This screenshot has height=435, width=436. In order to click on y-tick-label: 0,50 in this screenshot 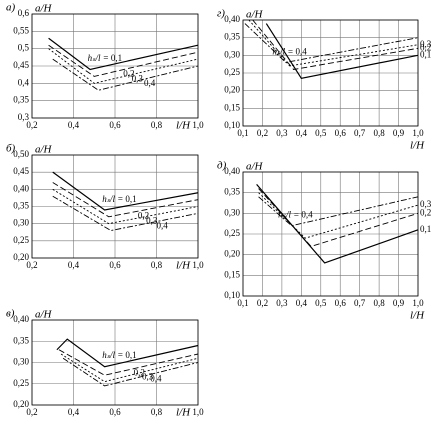, I will do `click(21, 154)`.